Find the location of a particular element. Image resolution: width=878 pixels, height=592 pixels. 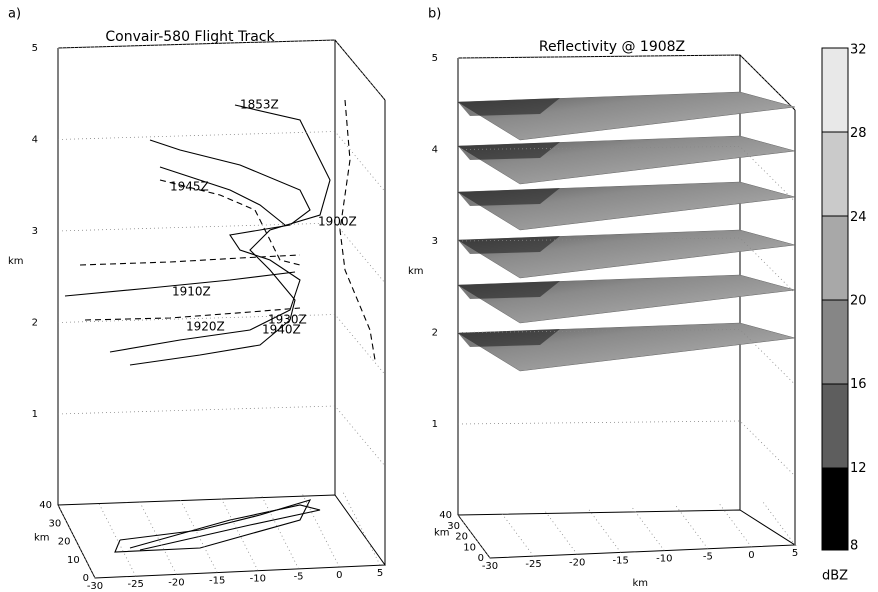

colorbar-tick-label: 20 is located at coordinates (858, 301).